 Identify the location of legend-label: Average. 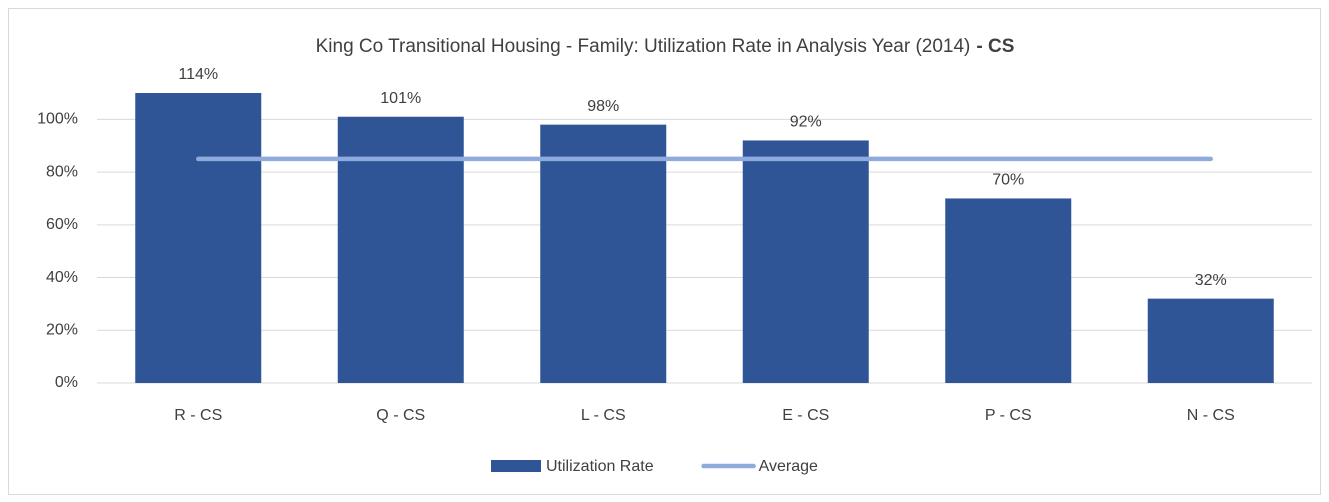
(788, 466).